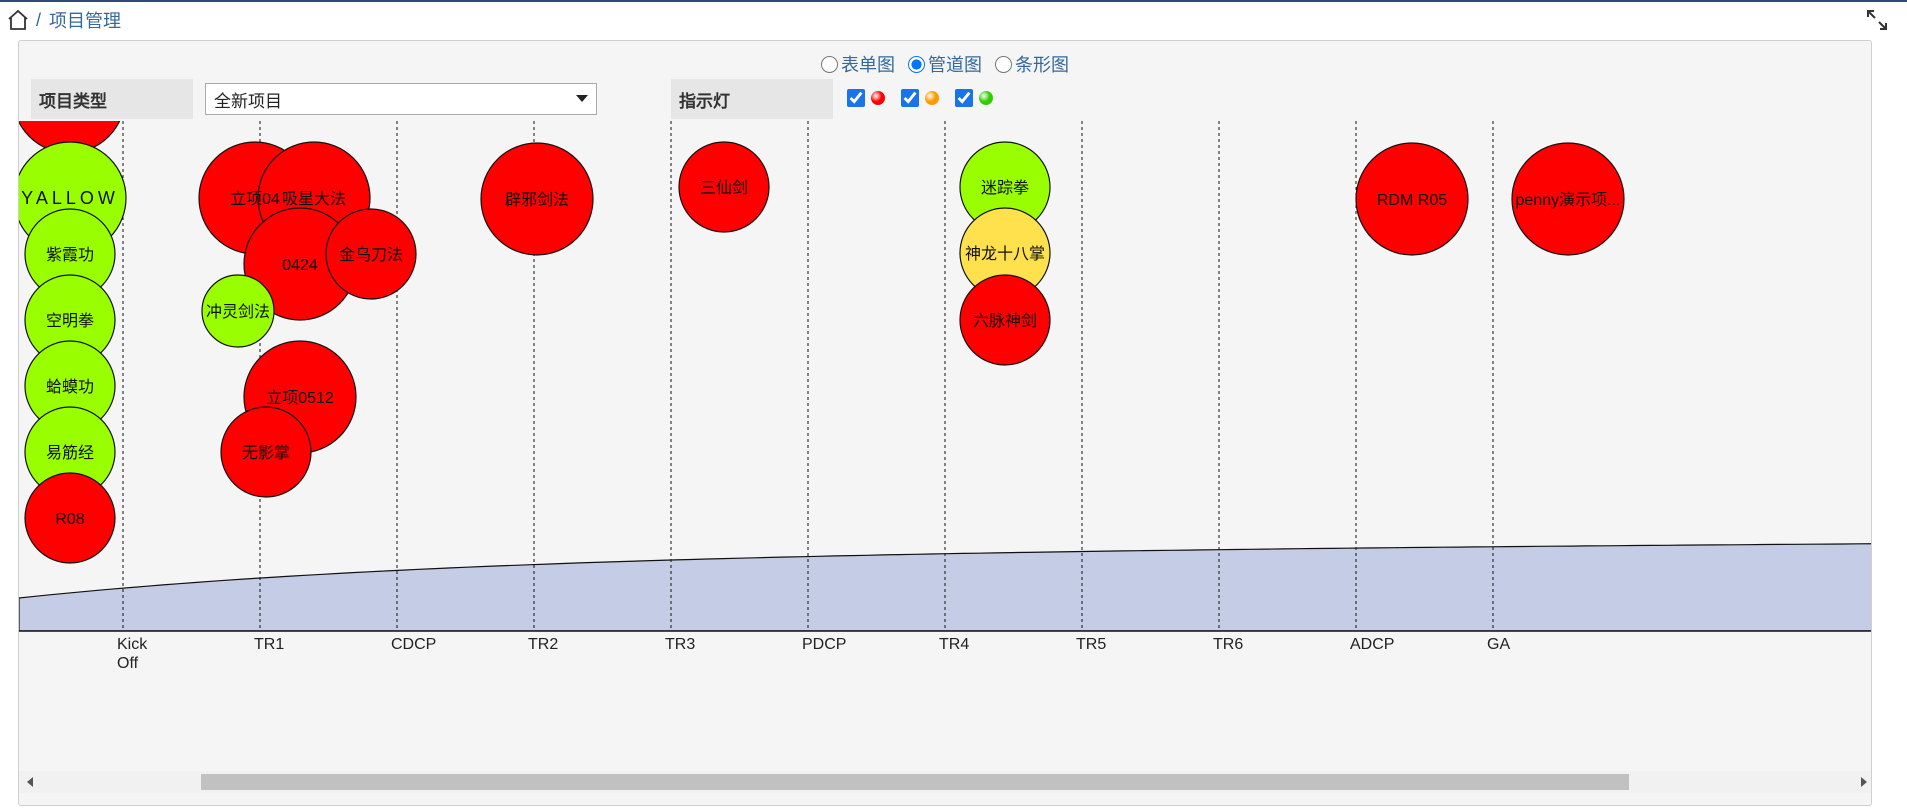  I want to click on view-option-bar: 条形图, so click(1032, 64).